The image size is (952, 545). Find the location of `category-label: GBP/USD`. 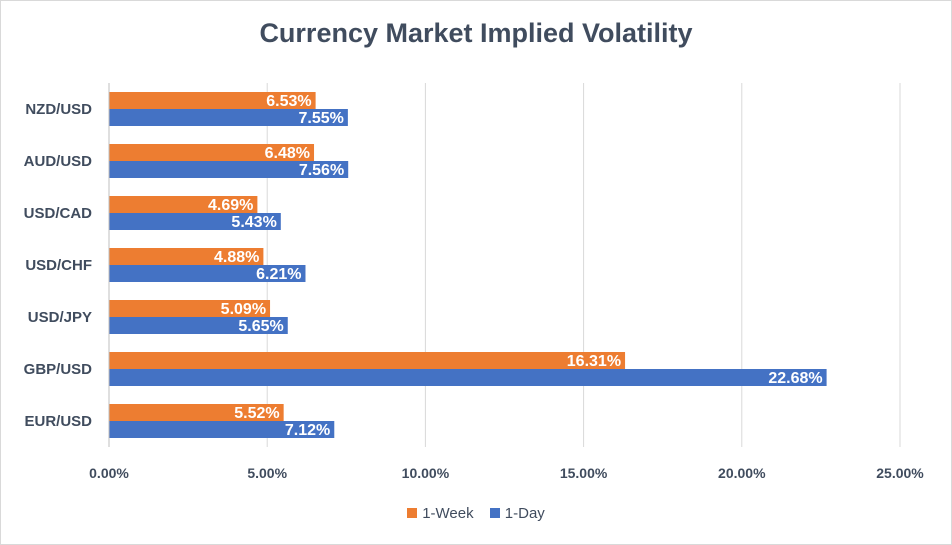

category-label: GBP/USD is located at coordinates (58, 369).